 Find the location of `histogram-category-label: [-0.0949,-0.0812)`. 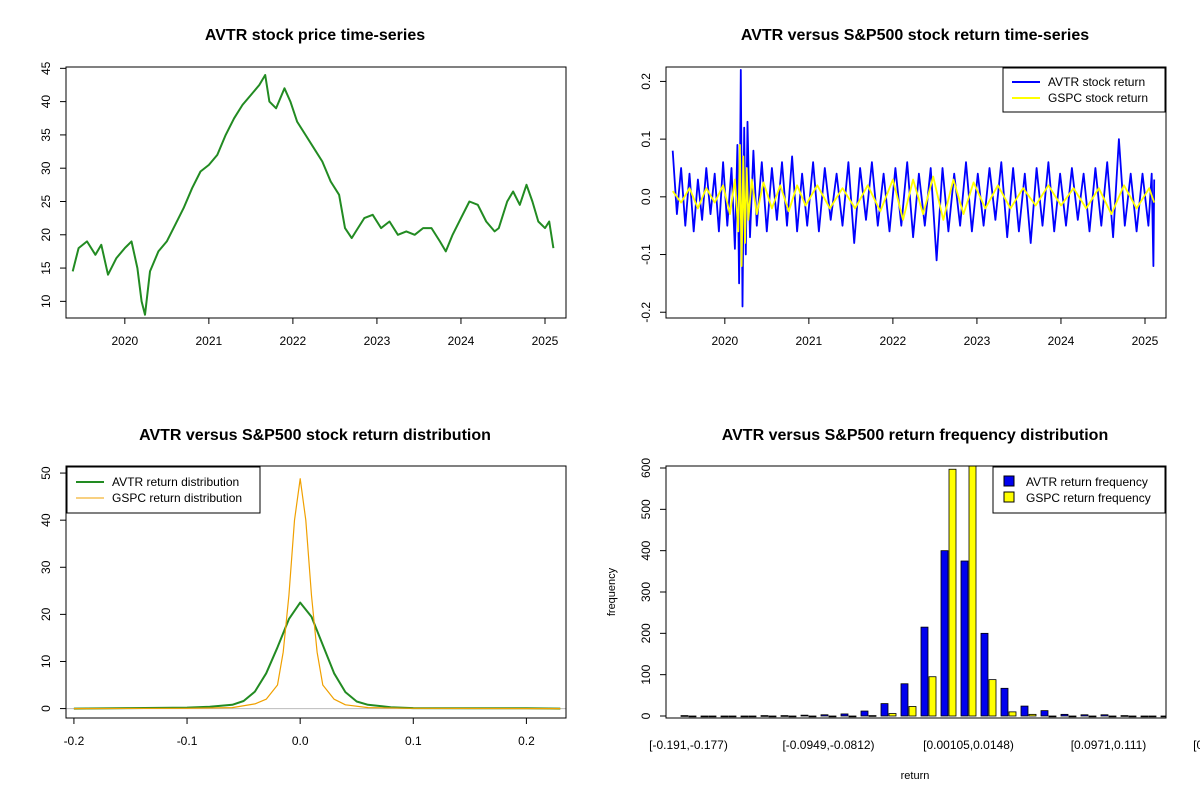

histogram-category-label: [-0.0949,-0.0812) is located at coordinates (828, 745).